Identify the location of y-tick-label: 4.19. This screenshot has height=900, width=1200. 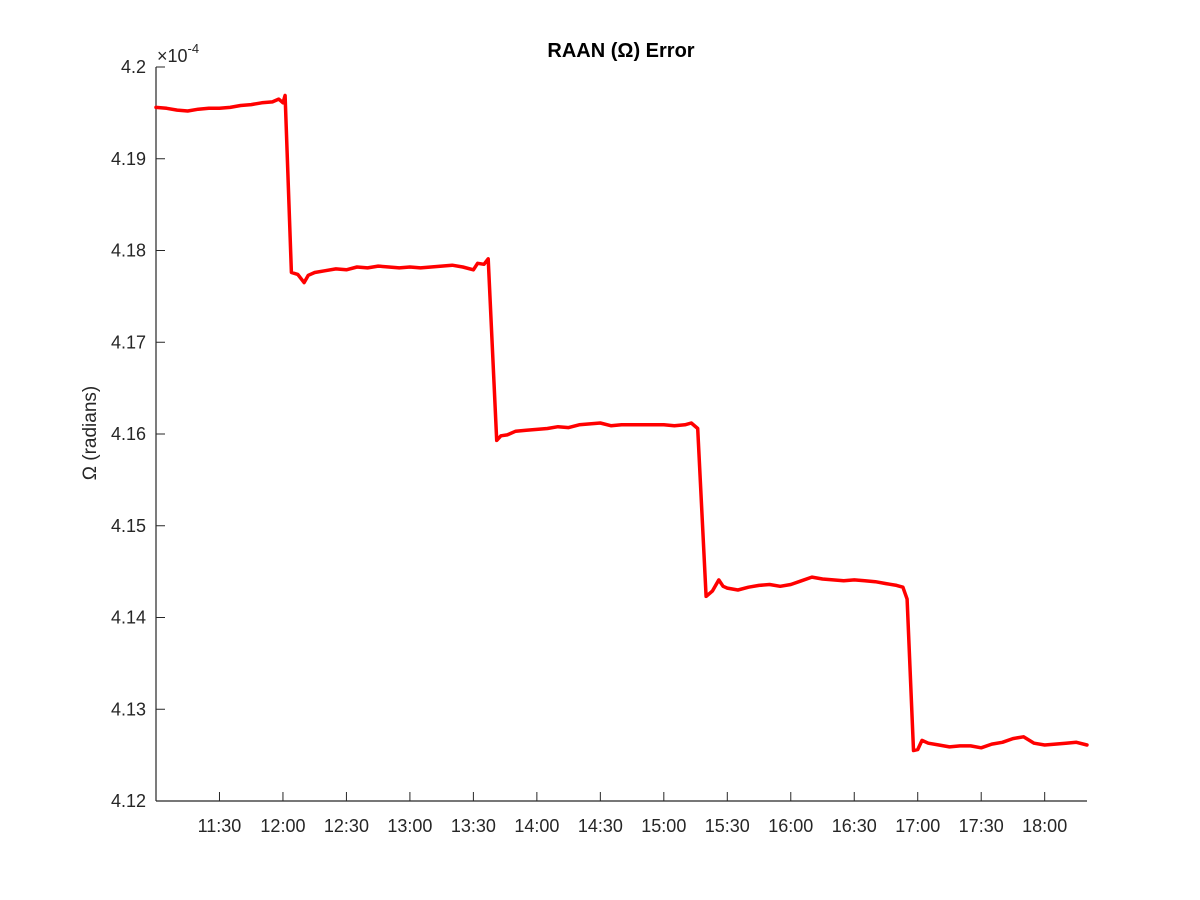
(128, 159).